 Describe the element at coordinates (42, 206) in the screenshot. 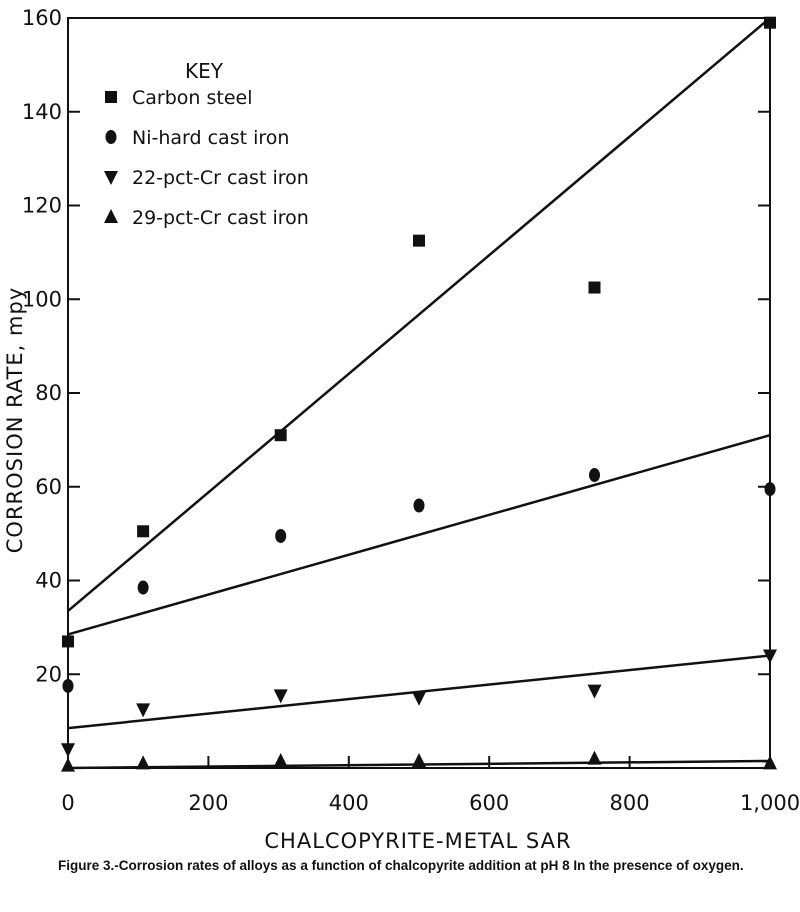

I see `y-tick-label: 120` at that location.